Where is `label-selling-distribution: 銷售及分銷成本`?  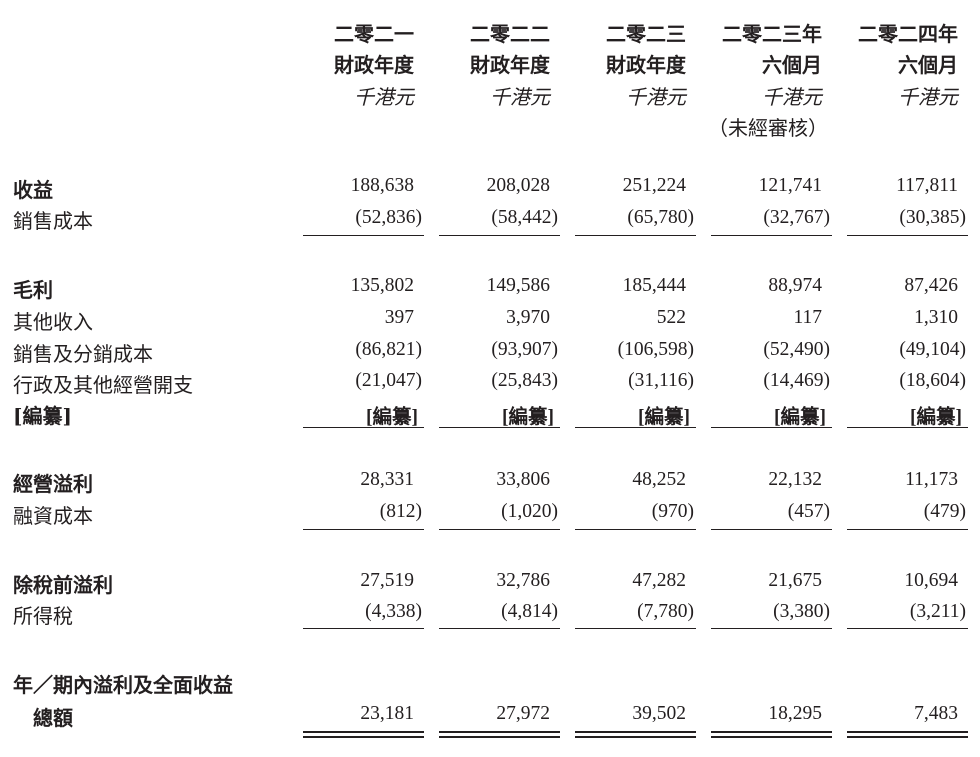 label-selling-distribution: 銷售及分銷成本 is located at coordinates (83, 354).